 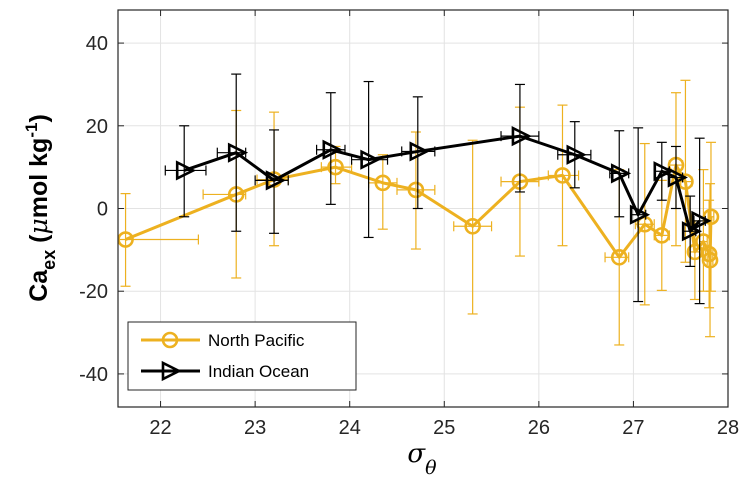 I want to click on y-label-main: Ca, so click(x=39, y=285).